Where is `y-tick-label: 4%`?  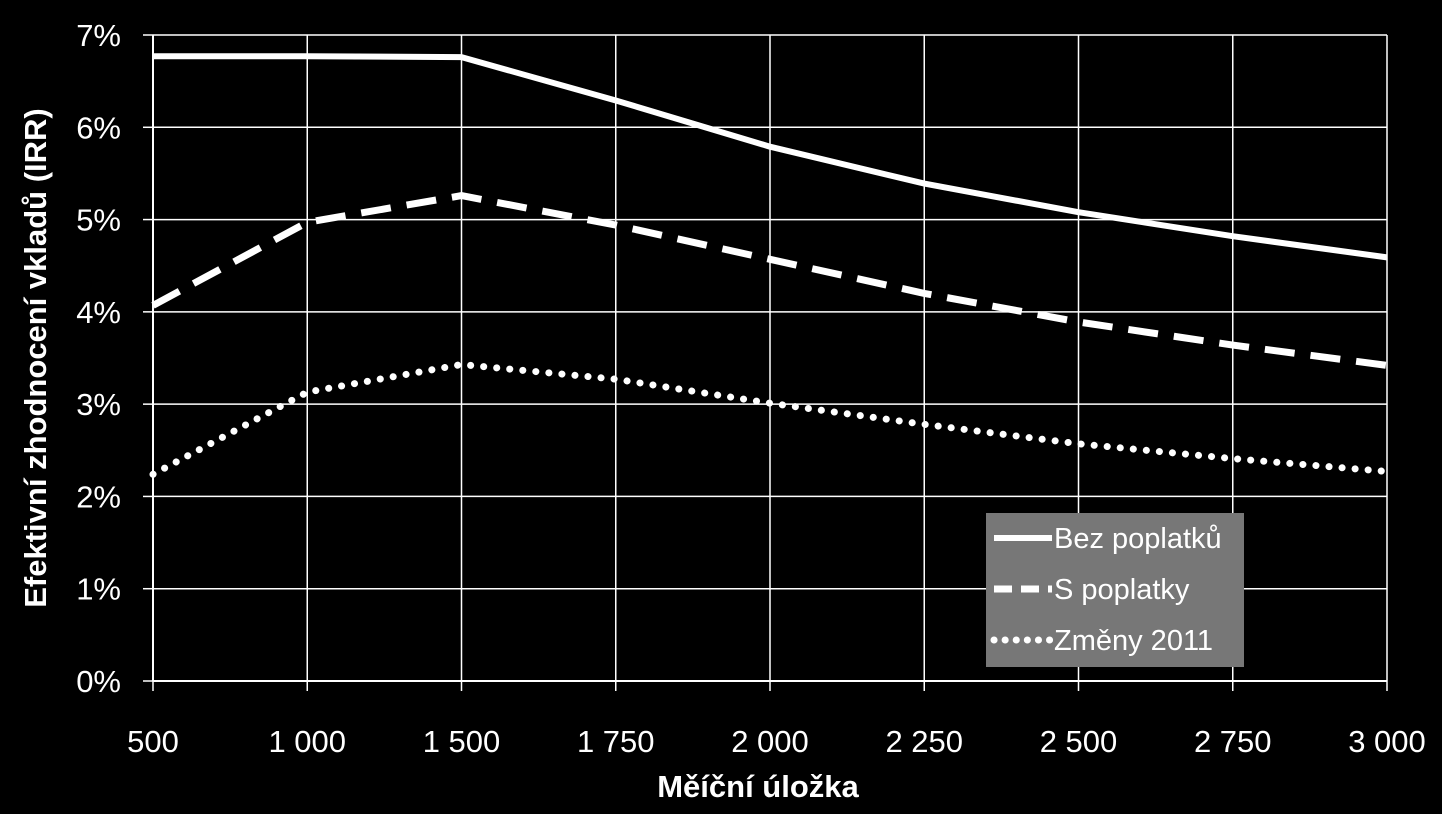 y-tick-label: 4% is located at coordinates (98, 312).